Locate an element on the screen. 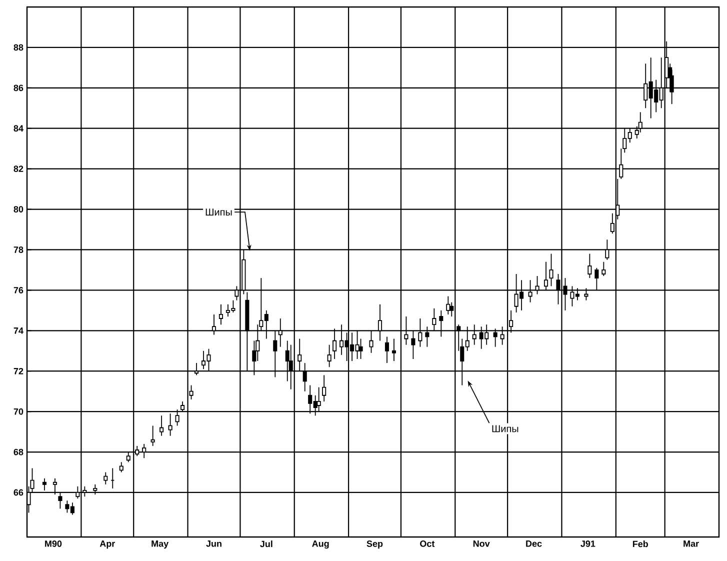 This screenshot has height=561, width=727. y-tick-label: 66 is located at coordinates (19, 492).